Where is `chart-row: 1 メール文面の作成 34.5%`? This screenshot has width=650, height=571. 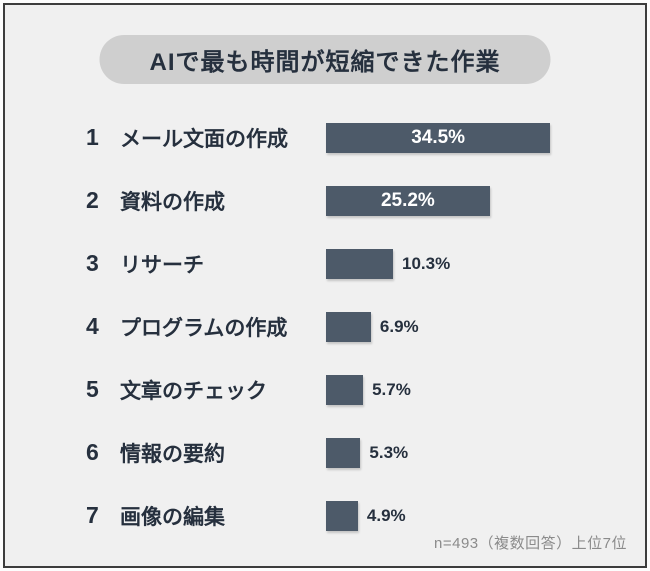 chart-row: 1 メール文面の作成 34.5% is located at coordinates (325, 137).